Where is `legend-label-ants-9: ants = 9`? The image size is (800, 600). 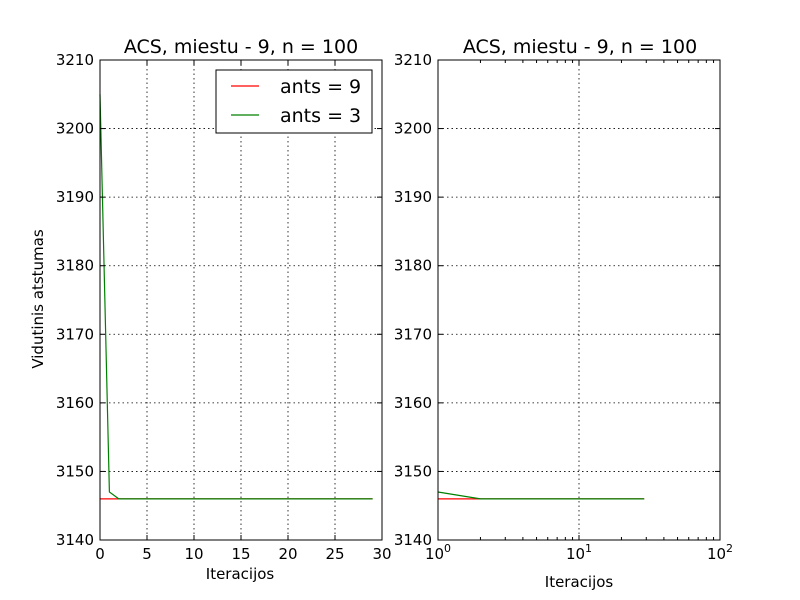 legend-label-ants-9: ants = 9 is located at coordinates (320, 87).